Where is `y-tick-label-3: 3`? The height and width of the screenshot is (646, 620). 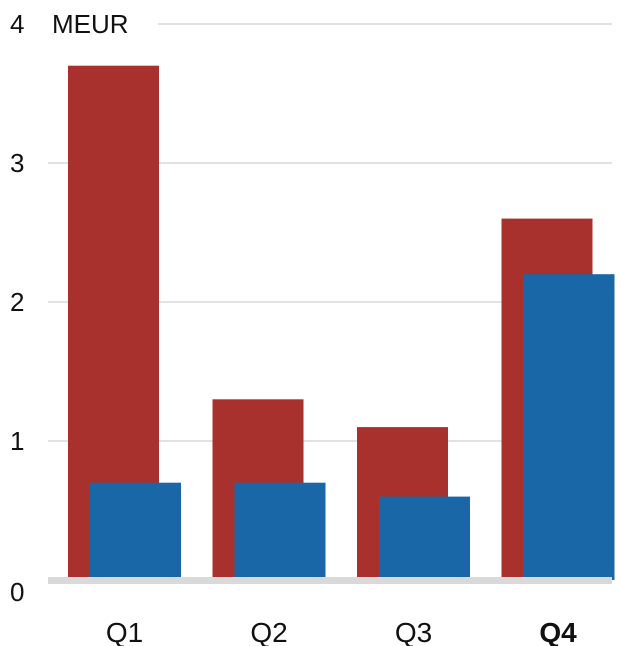
y-tick-label-3: 3 is located at coordinates (17, 163).